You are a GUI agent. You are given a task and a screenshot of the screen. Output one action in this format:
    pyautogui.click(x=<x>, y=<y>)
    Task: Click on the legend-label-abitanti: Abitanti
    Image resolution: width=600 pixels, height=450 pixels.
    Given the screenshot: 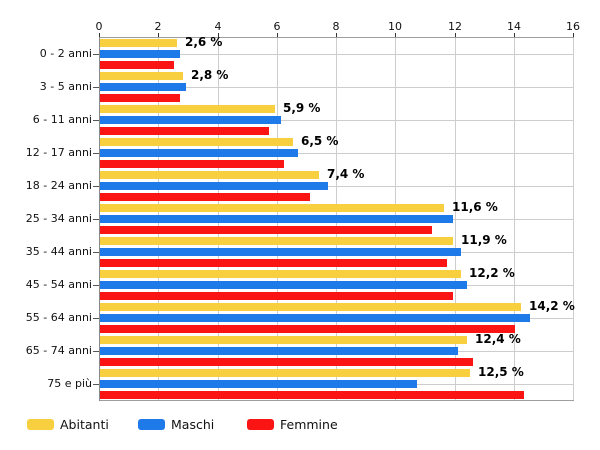 What is the action you would take?
    pyautogui.click(x=84, y=424)
    